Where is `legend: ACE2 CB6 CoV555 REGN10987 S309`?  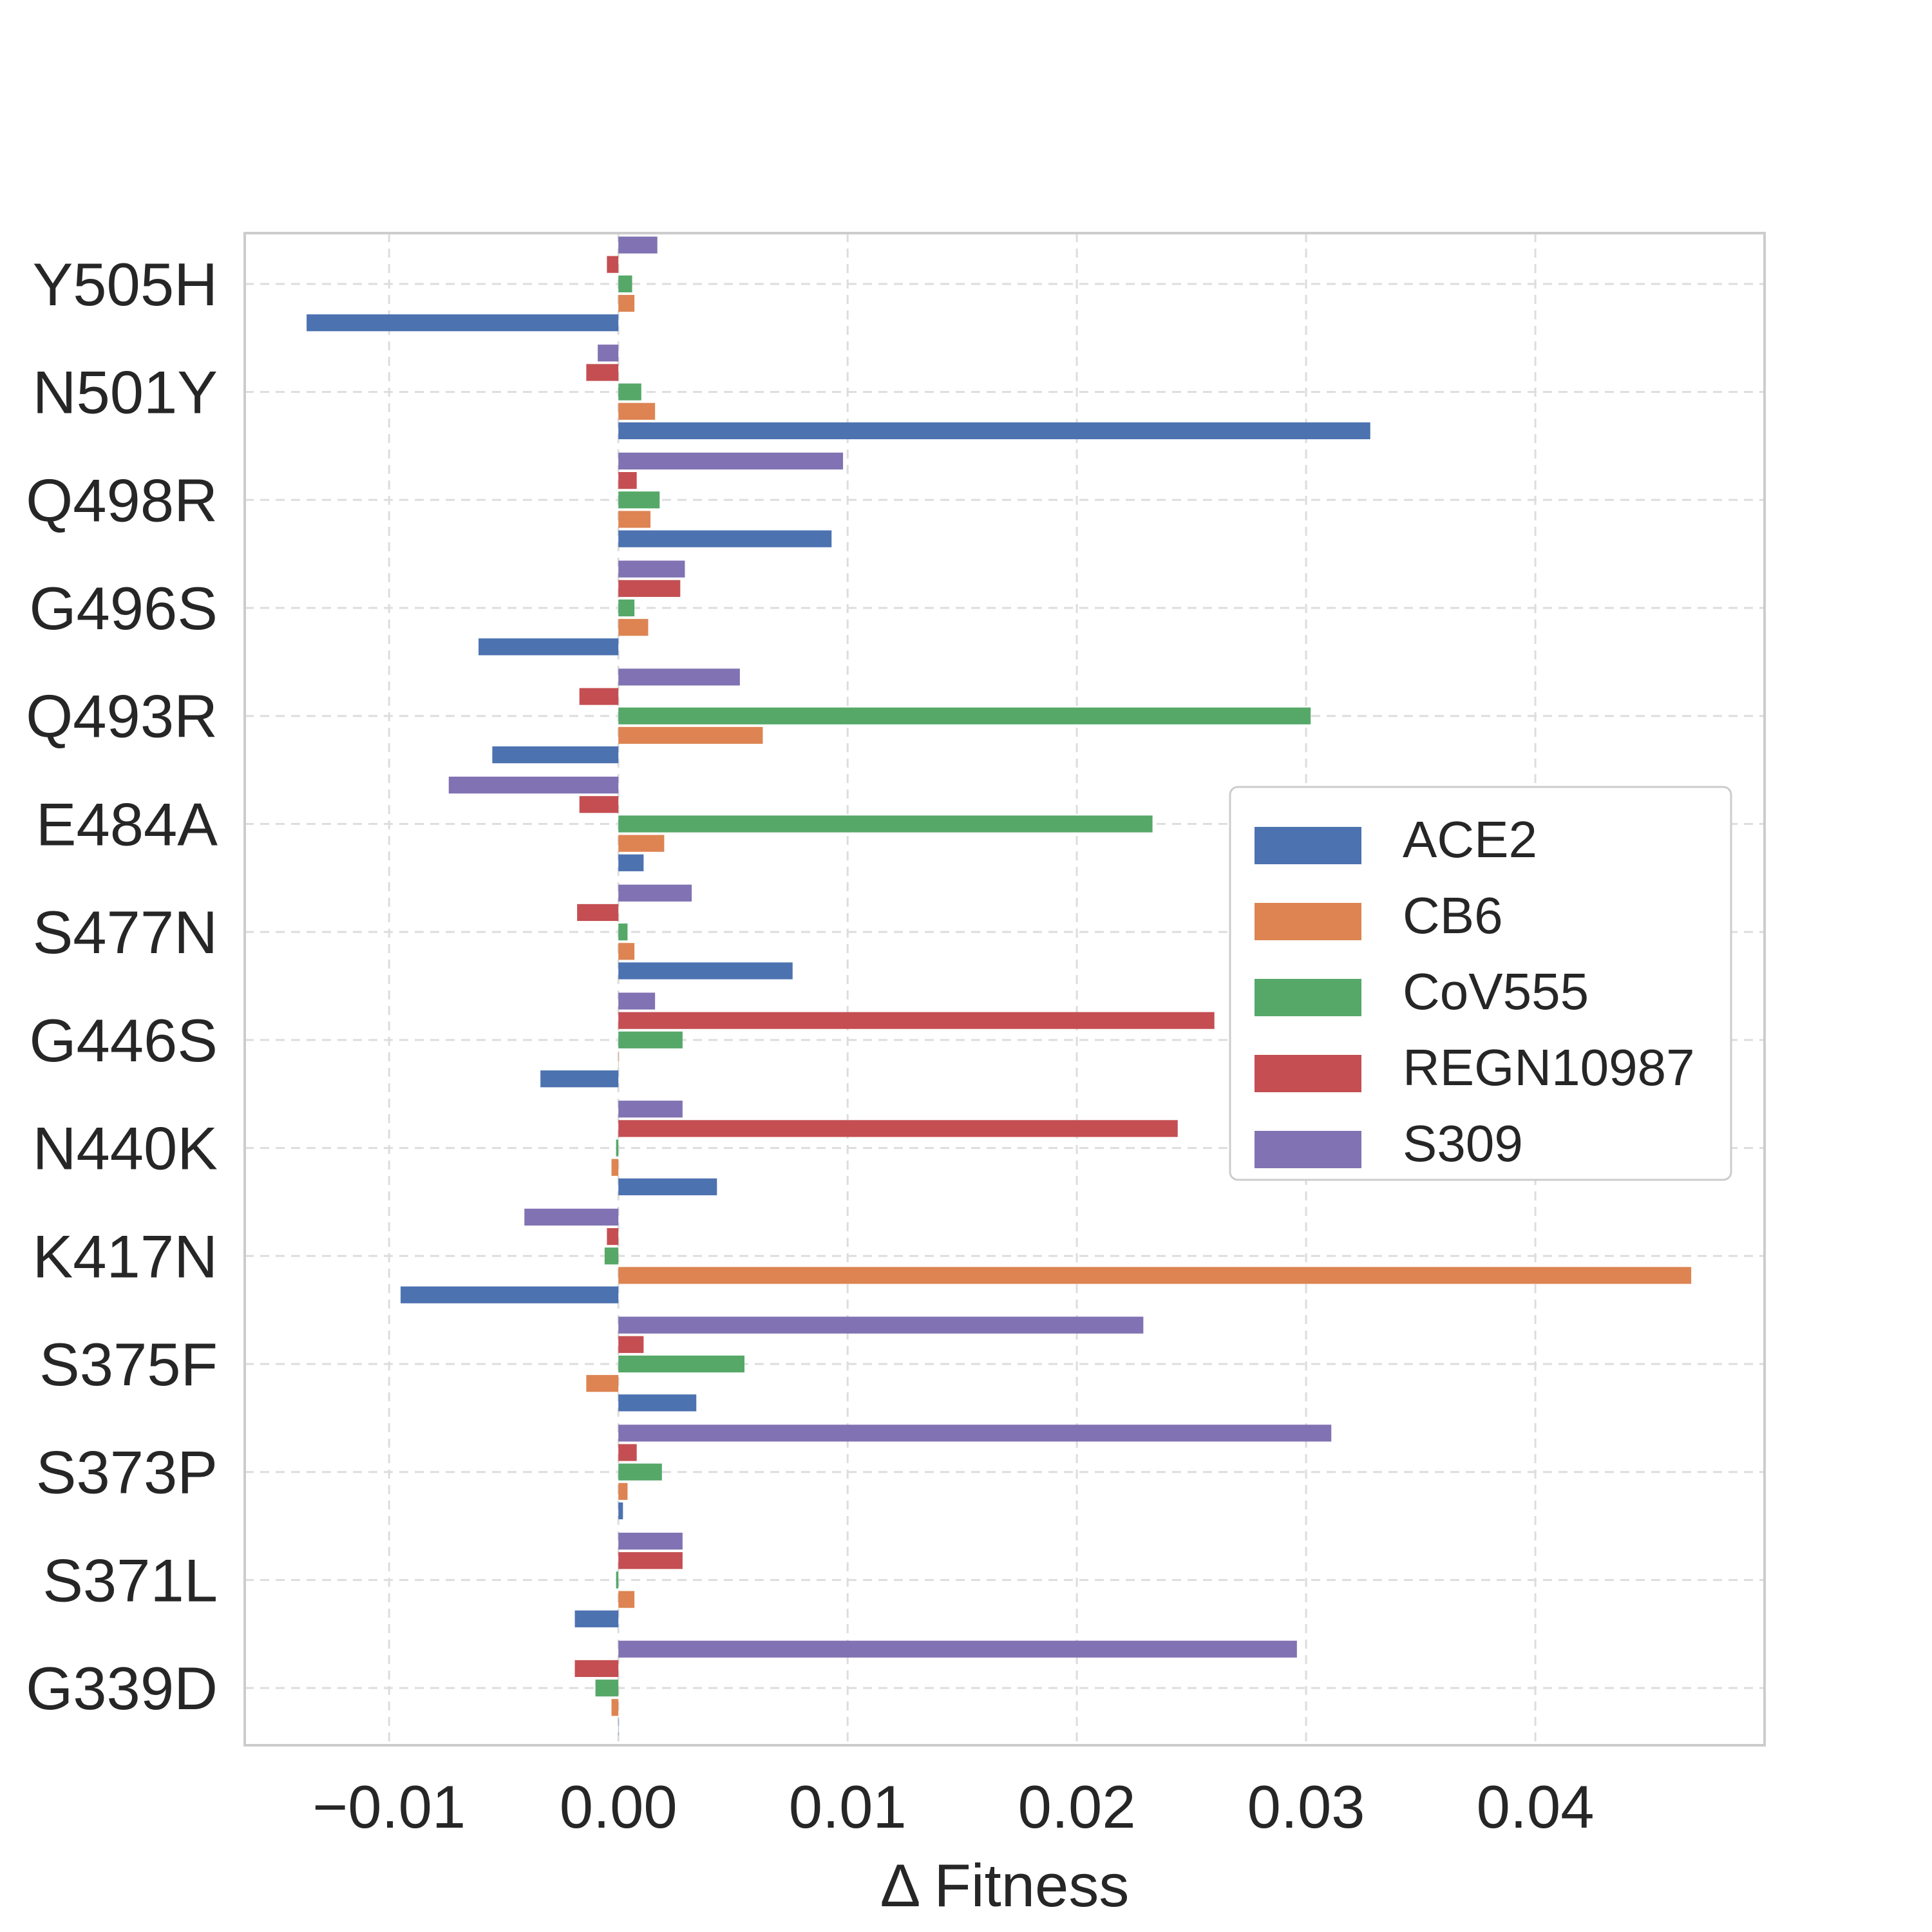
legend: ACE2 CB6 CoV555 REGN10987 S309 is located at coordinates (1481, 983).